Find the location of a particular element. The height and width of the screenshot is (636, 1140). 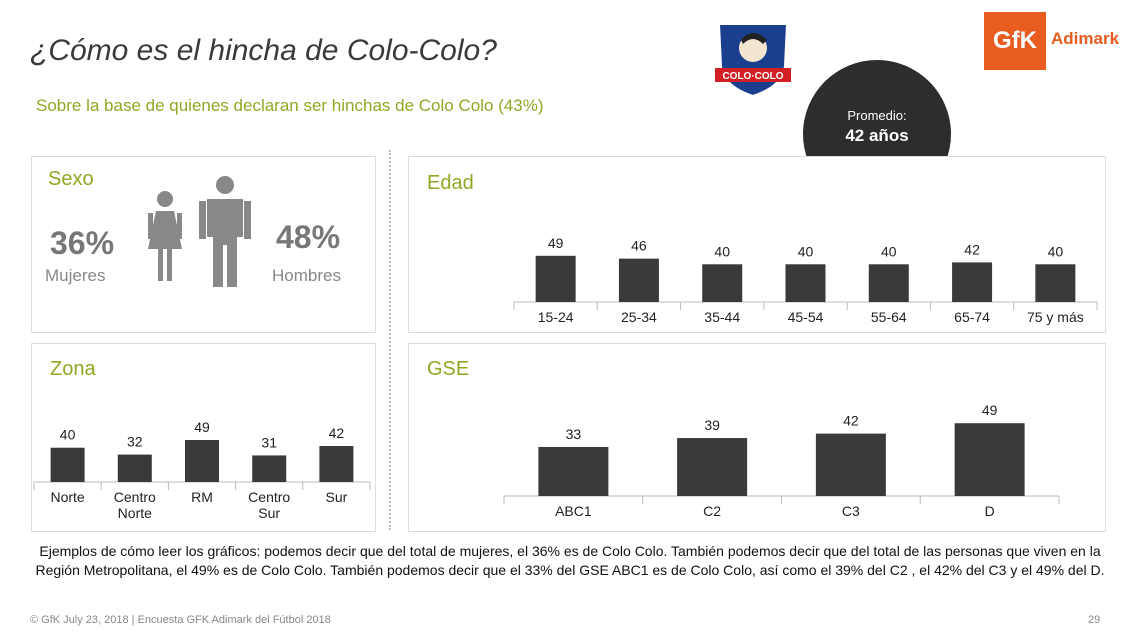

man-icon is located at coordinates (225, 231).